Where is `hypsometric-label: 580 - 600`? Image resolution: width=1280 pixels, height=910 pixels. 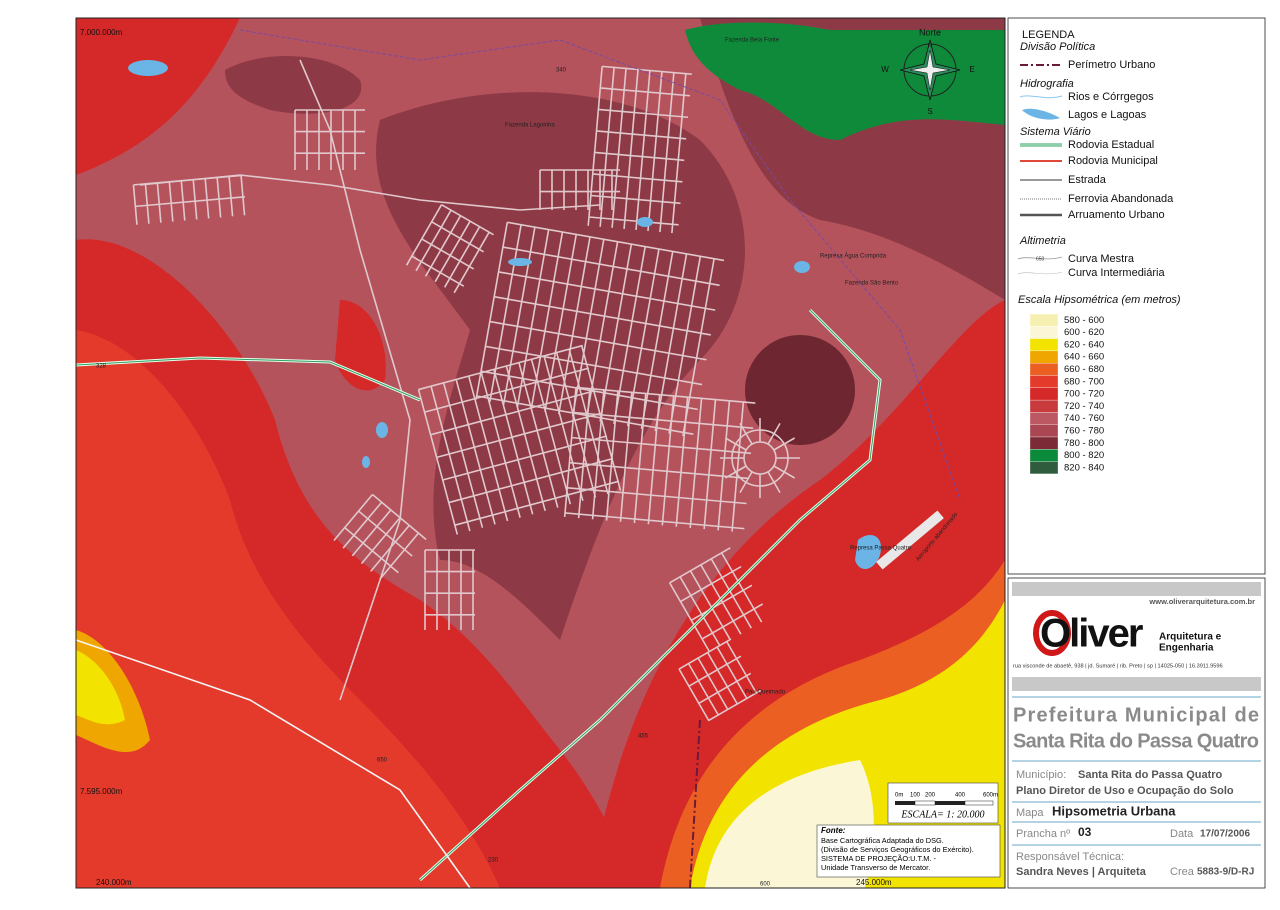
hypsometric-label: 580 - 600 is located at coordinates (1084, 320).